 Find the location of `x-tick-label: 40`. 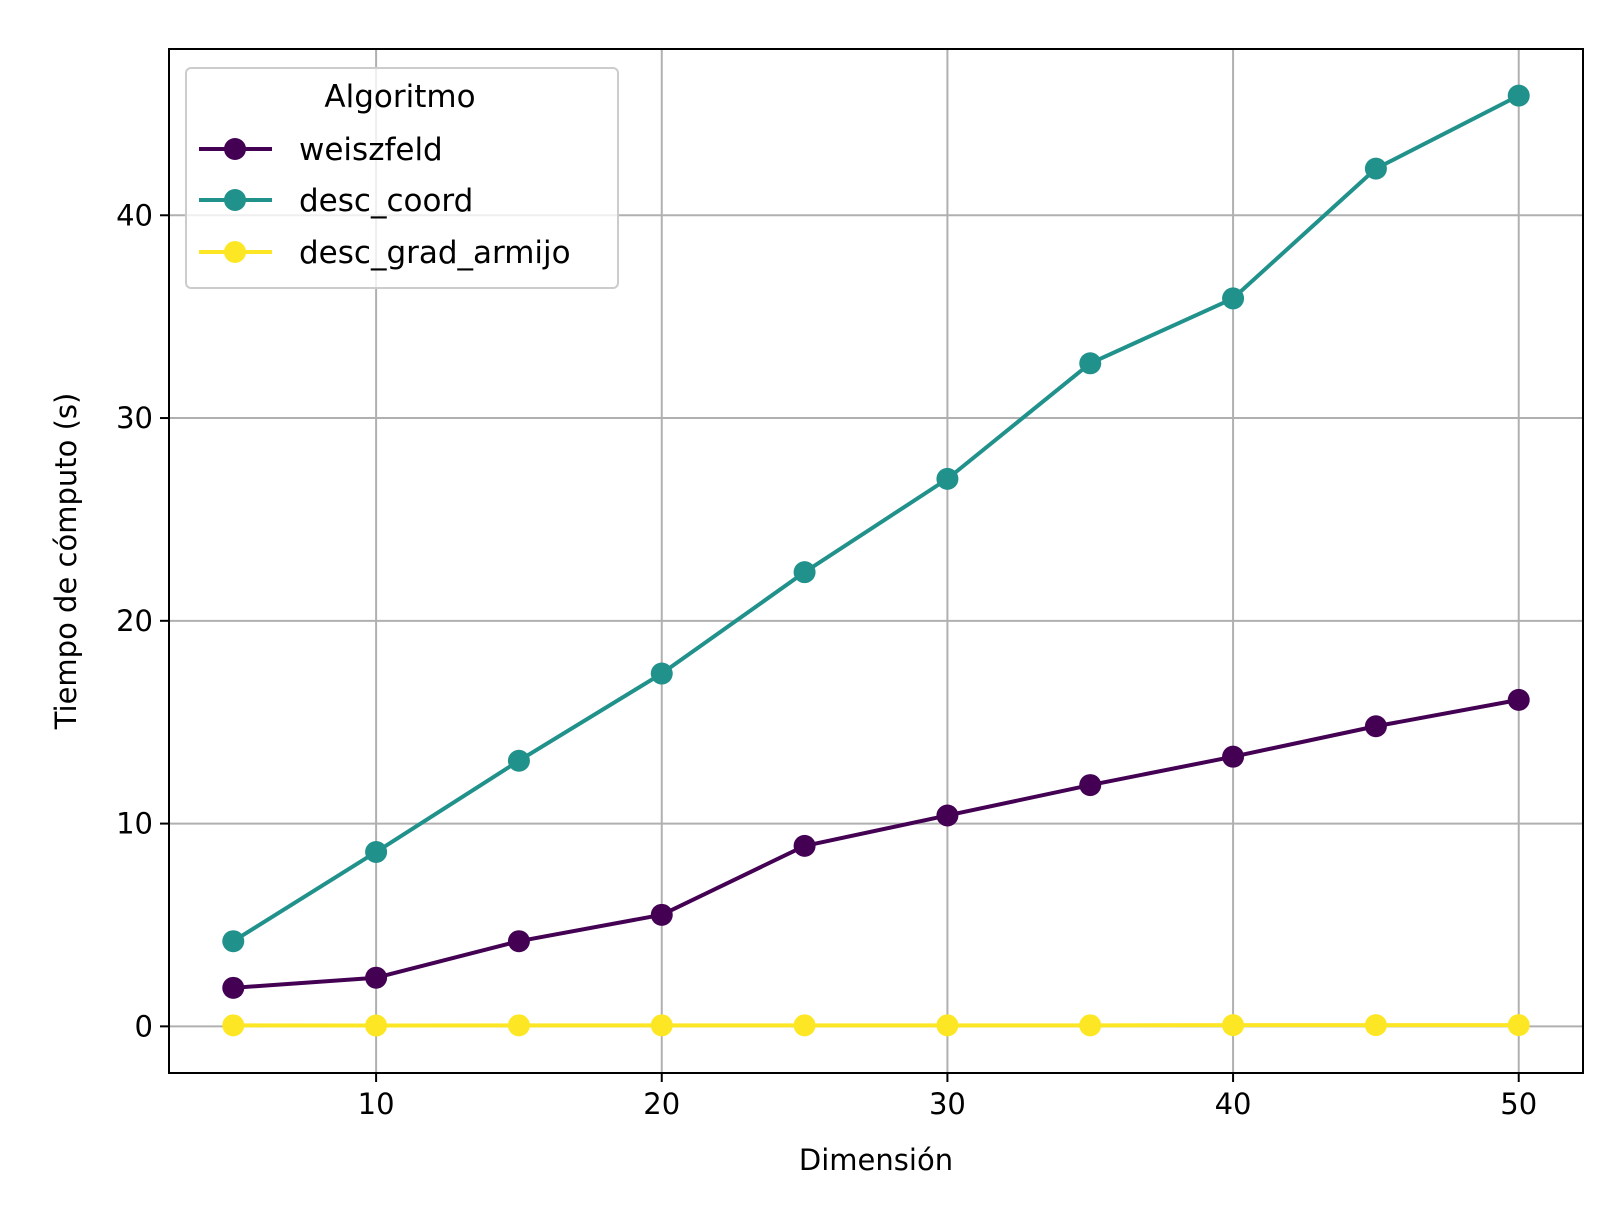

x-tick-label: 40 is located at coordinates (1233, 1104).